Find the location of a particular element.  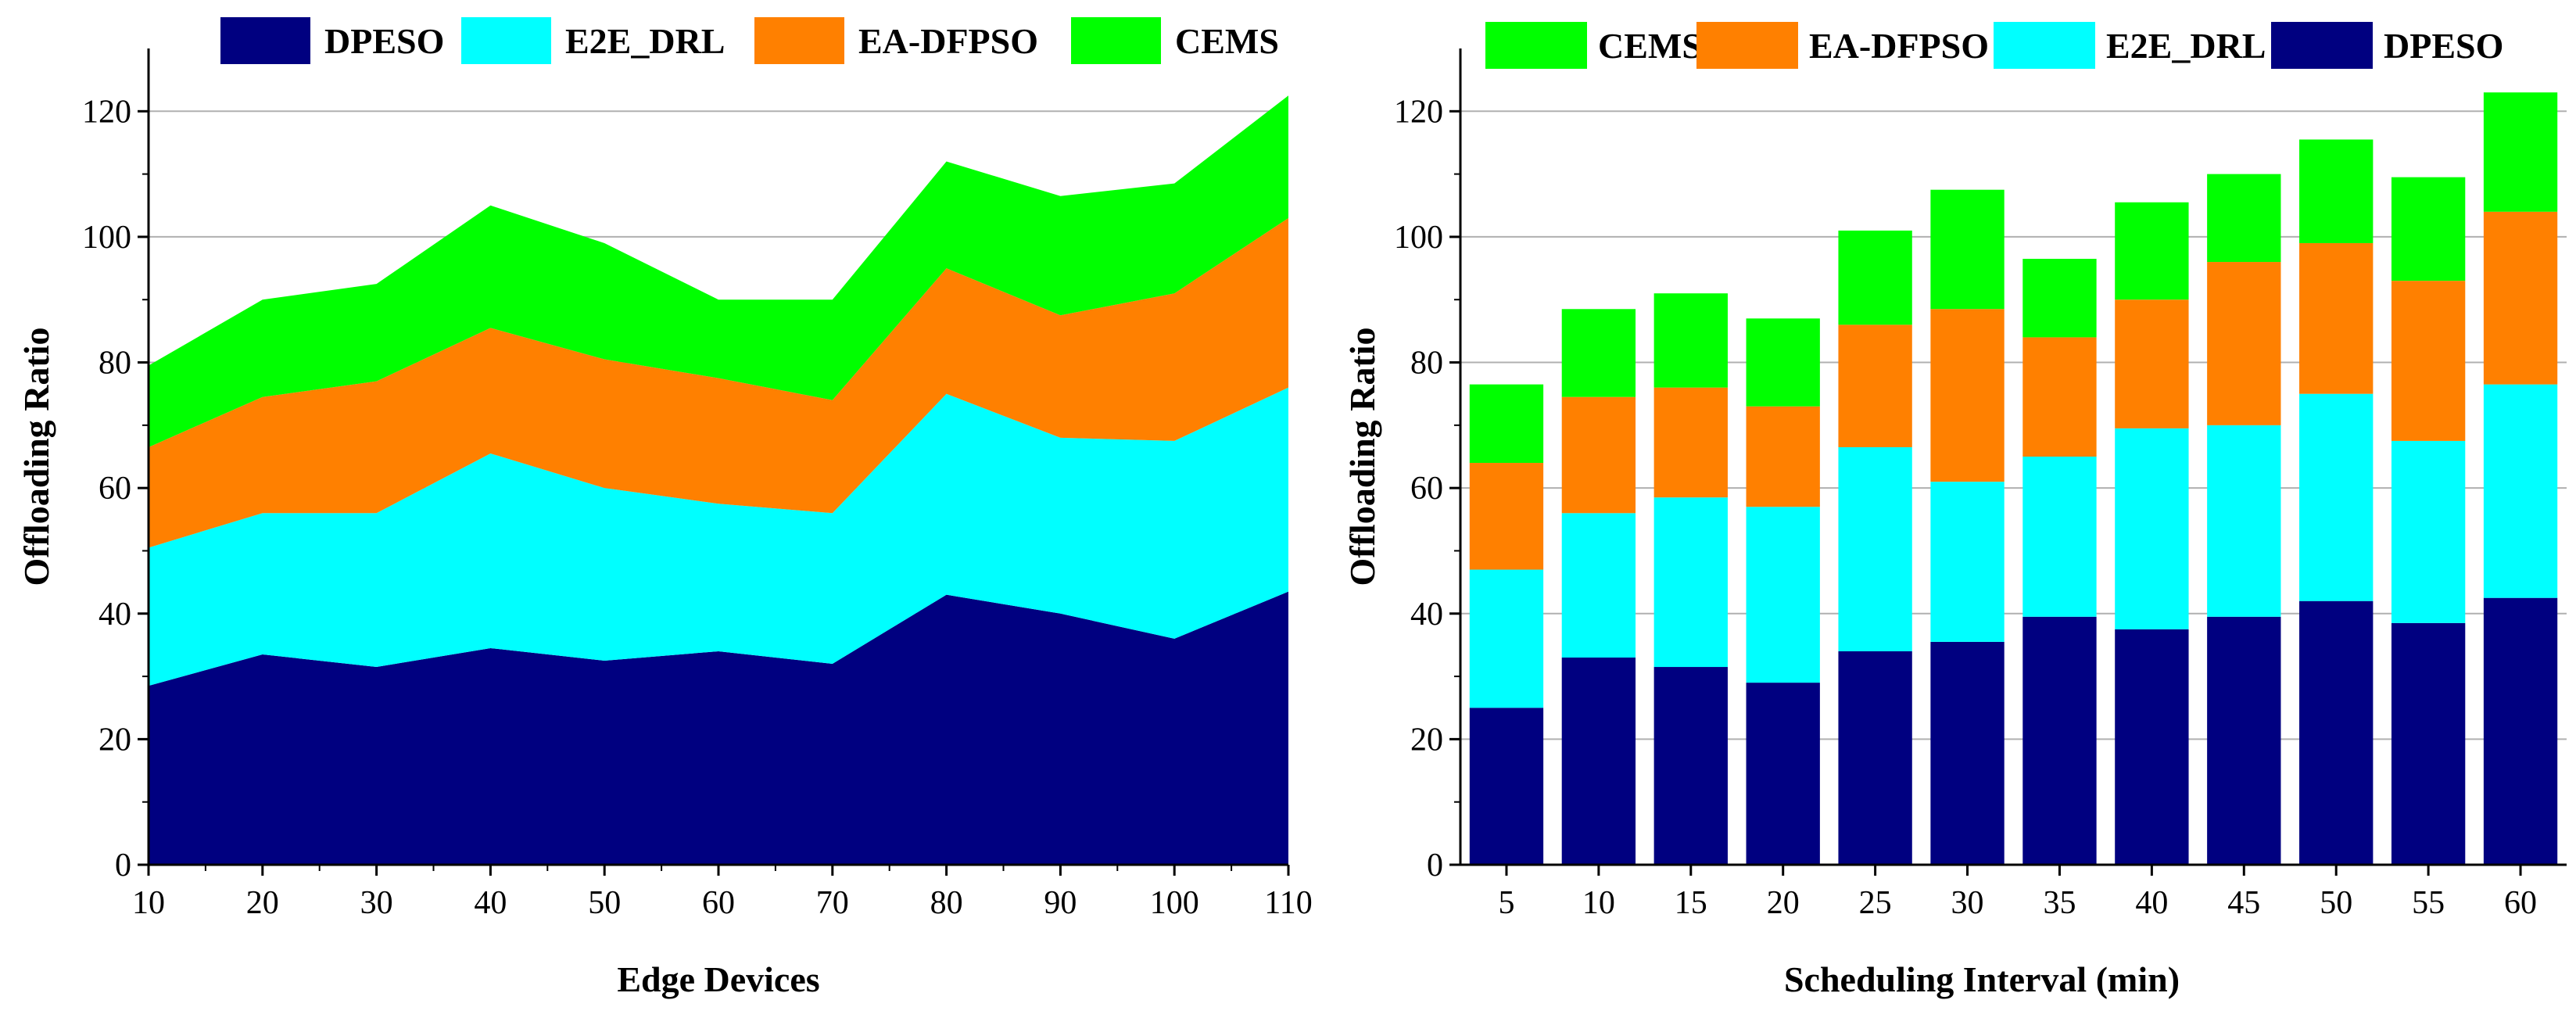

right-x-tick-label-40: 40 is located at coordinates (2151, 903).